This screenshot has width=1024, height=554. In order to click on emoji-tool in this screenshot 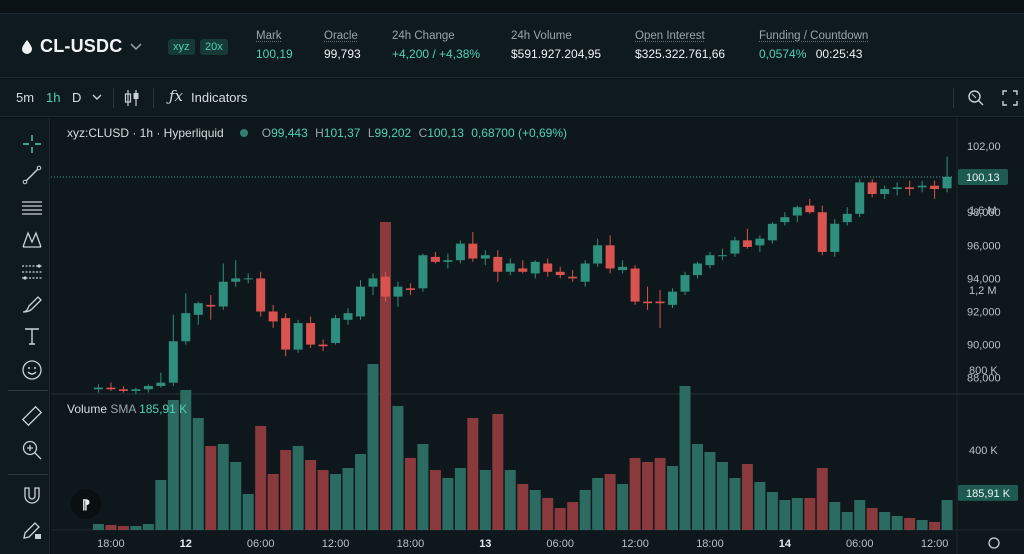, I will do `click(32, 370)`.